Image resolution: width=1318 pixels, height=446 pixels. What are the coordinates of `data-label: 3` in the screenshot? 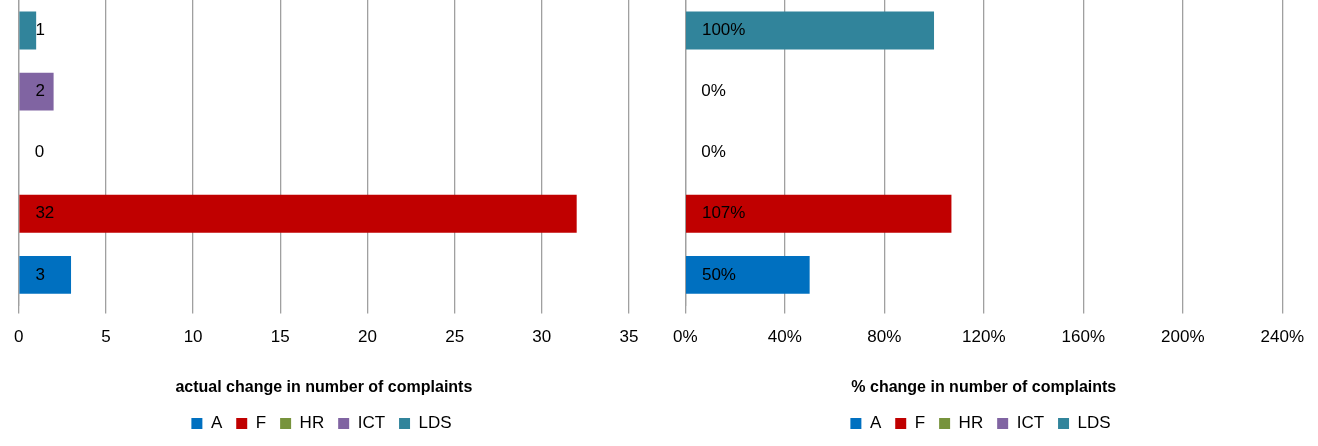 It's located at (40, 274).